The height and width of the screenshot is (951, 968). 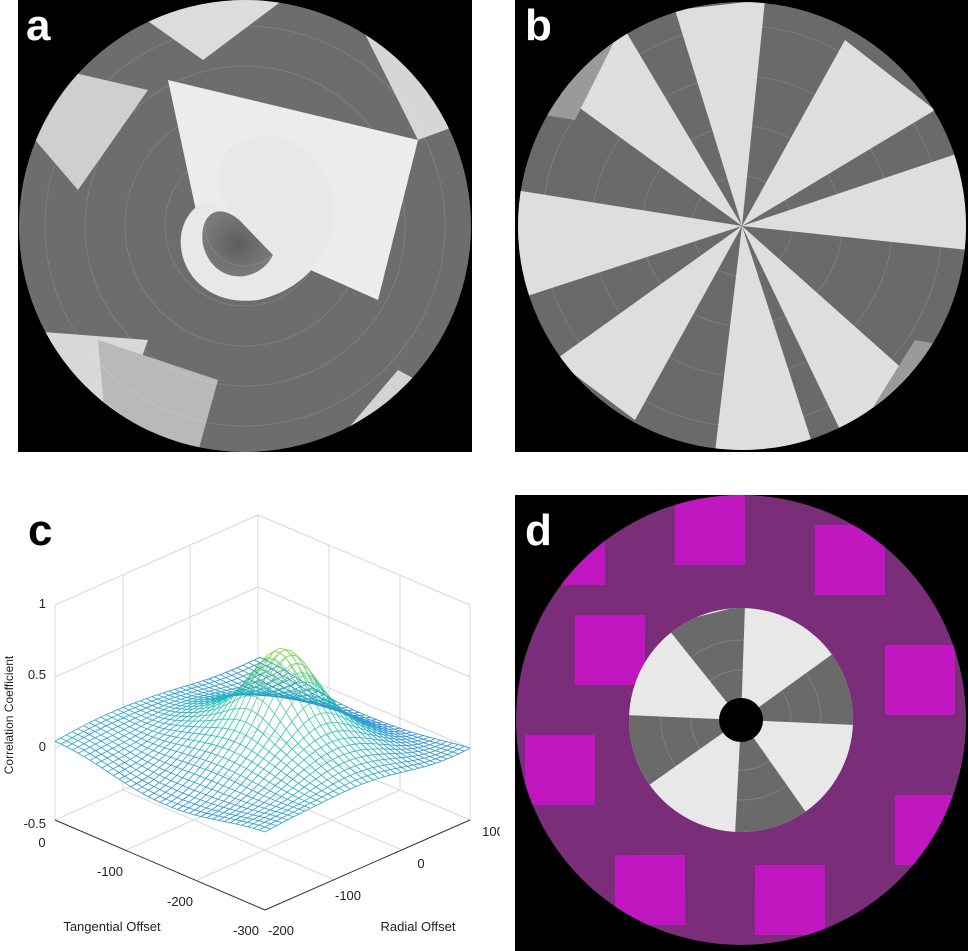 I want to click on surface-mesh, so click(x=262, y=740).